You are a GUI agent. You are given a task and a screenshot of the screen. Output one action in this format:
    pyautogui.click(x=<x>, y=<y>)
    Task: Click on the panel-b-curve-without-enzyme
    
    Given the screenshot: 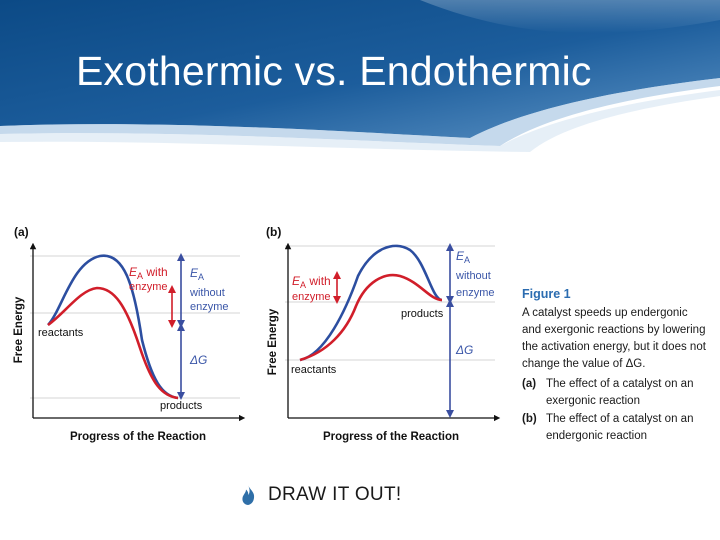 What is the action you would take?
    pyautogui.click(x=371, y=303)
    